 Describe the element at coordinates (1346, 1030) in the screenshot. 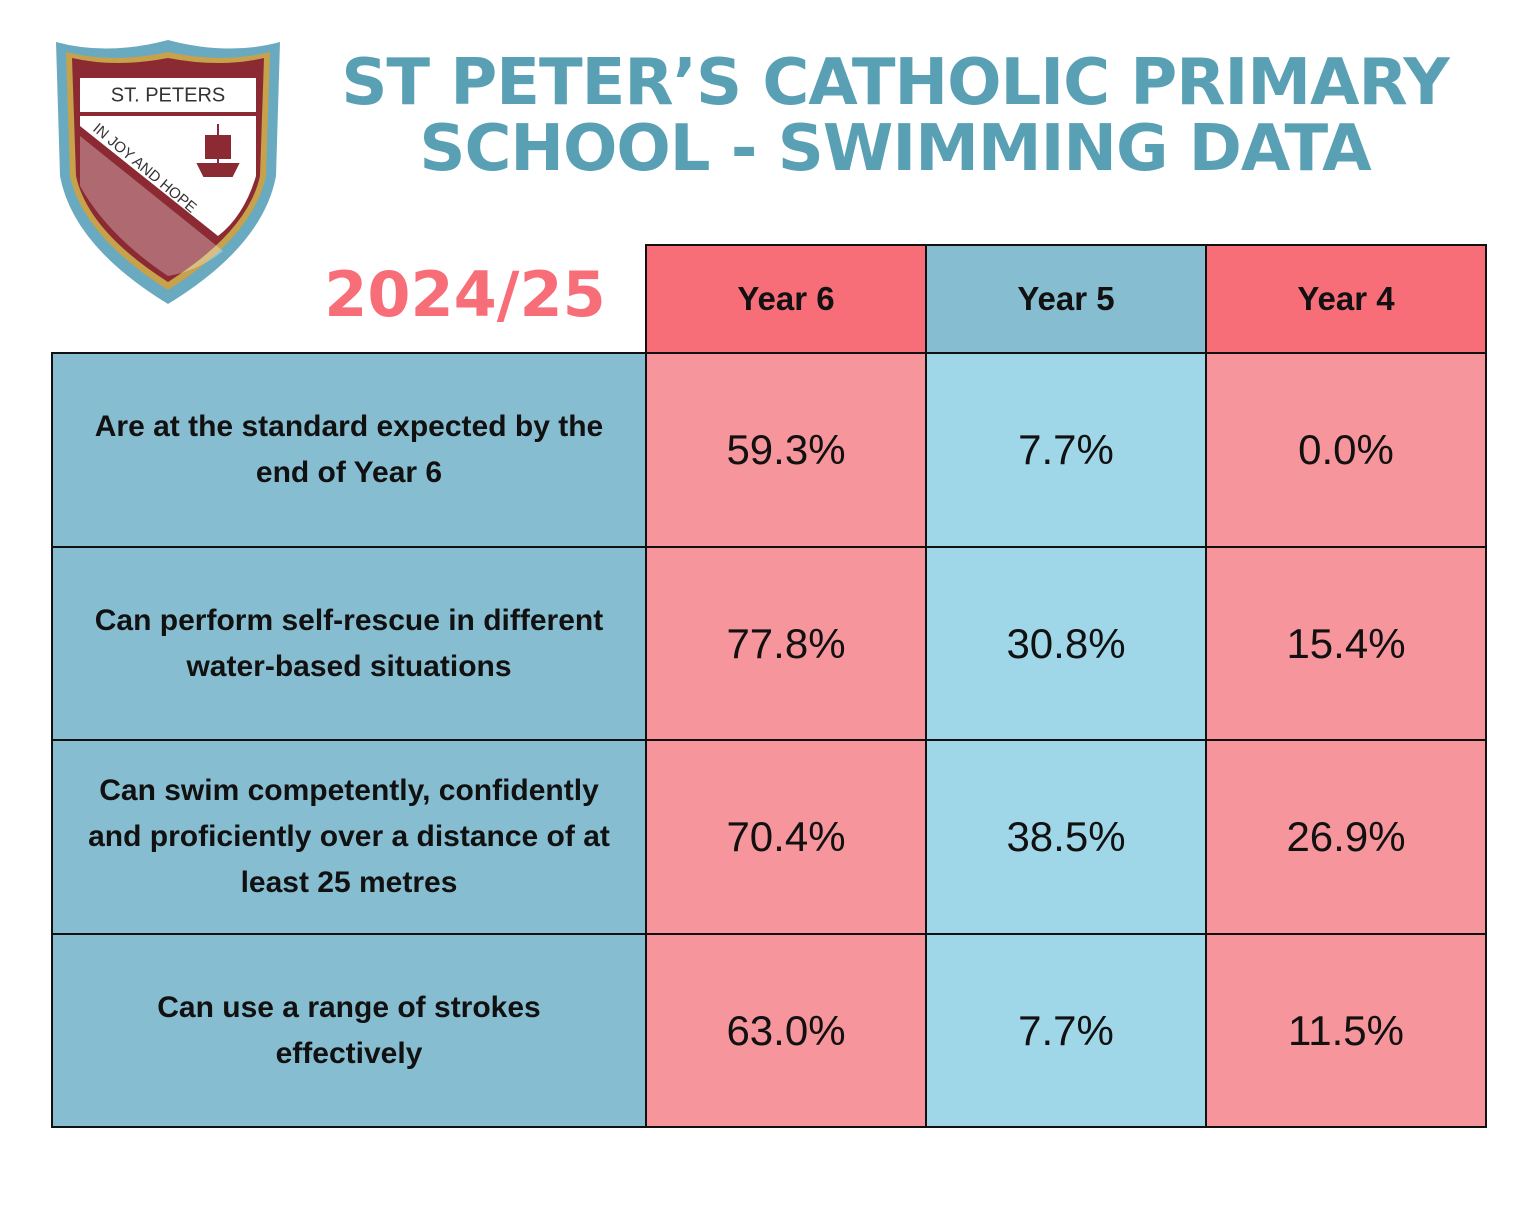

I see `value-cell: 11.5%` at that location.